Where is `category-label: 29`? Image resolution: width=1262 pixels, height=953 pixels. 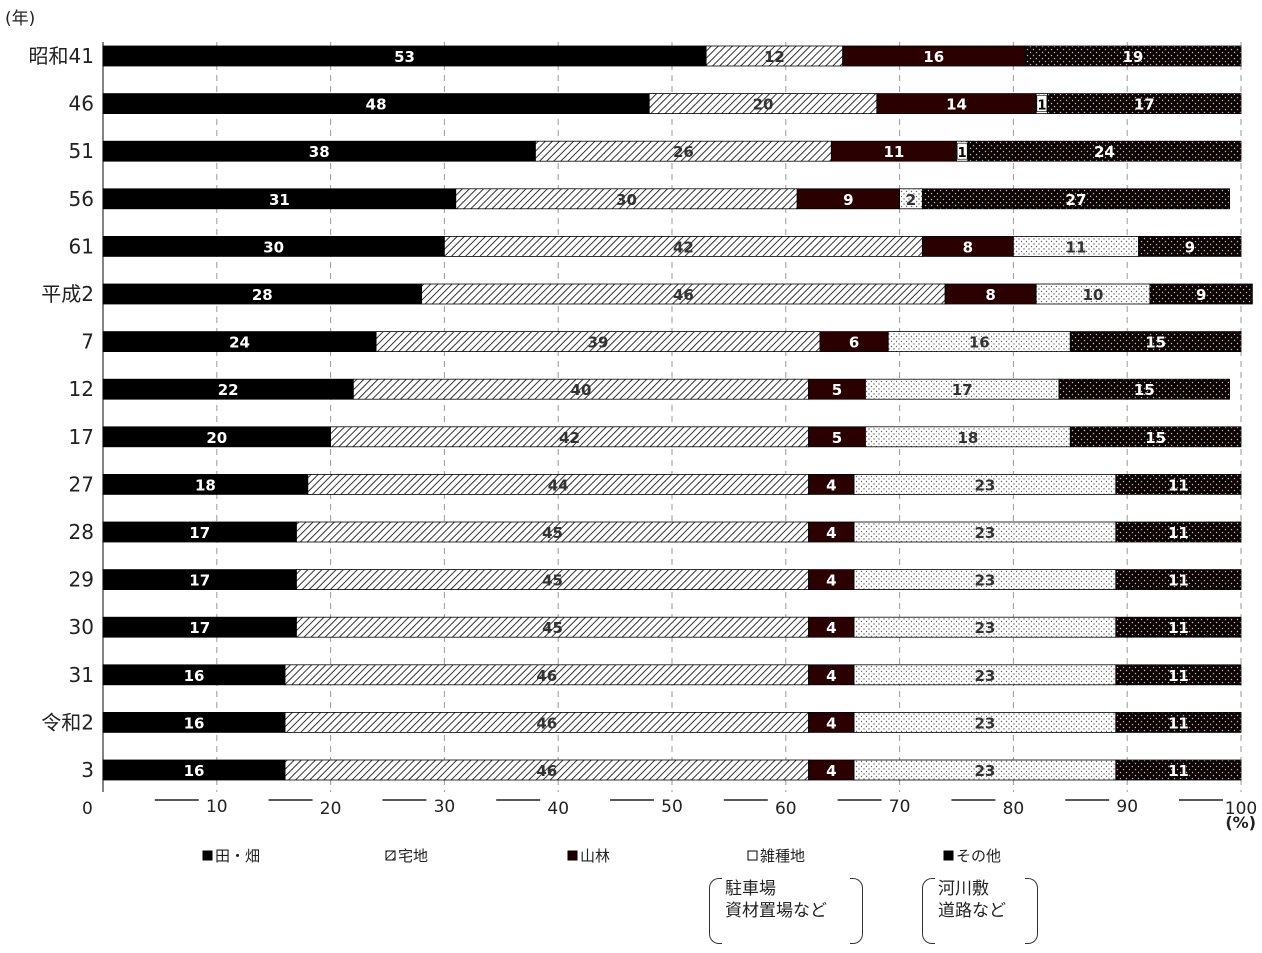 category-label: 29 is located at coordinates (81, 580).